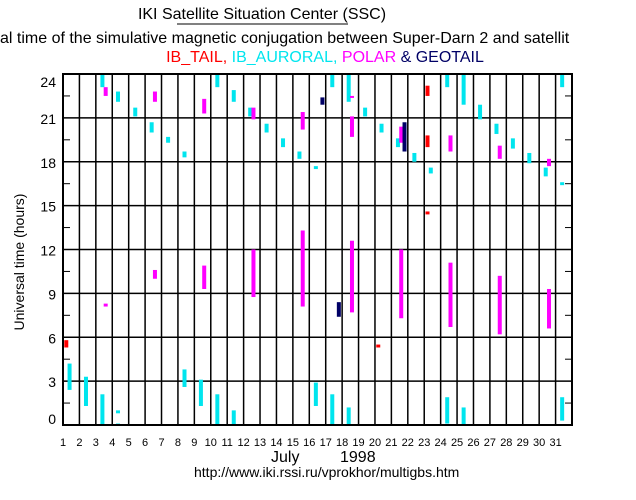  I want to click on x-tick-label: 16, so click(309, 443).